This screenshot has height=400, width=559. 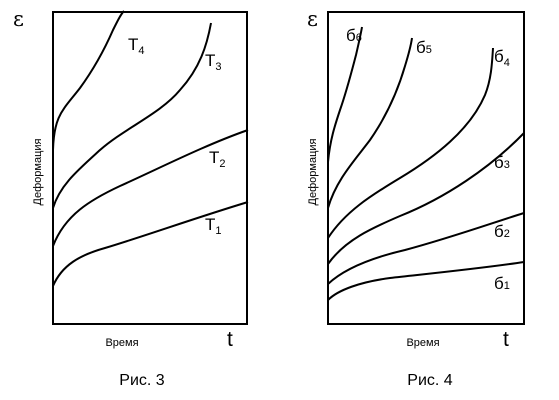 What do you see at coordinates (502, 58) in the screenshot?
I see `curve-label-b4: б4` at bounding box center [502, 58].